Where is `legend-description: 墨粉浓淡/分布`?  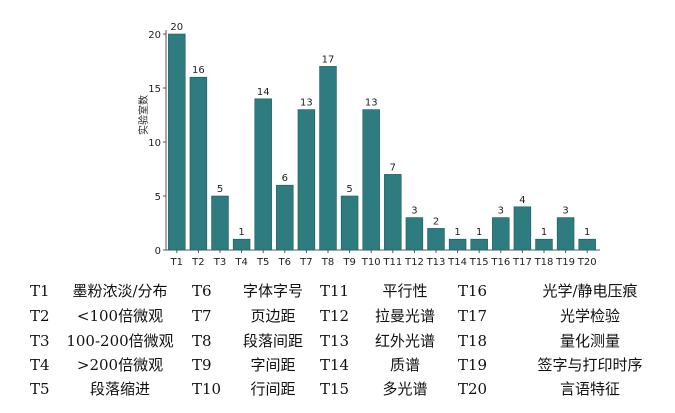
legend-description: 墨粉浓淡/分布 is located at coordinates (120, 291).